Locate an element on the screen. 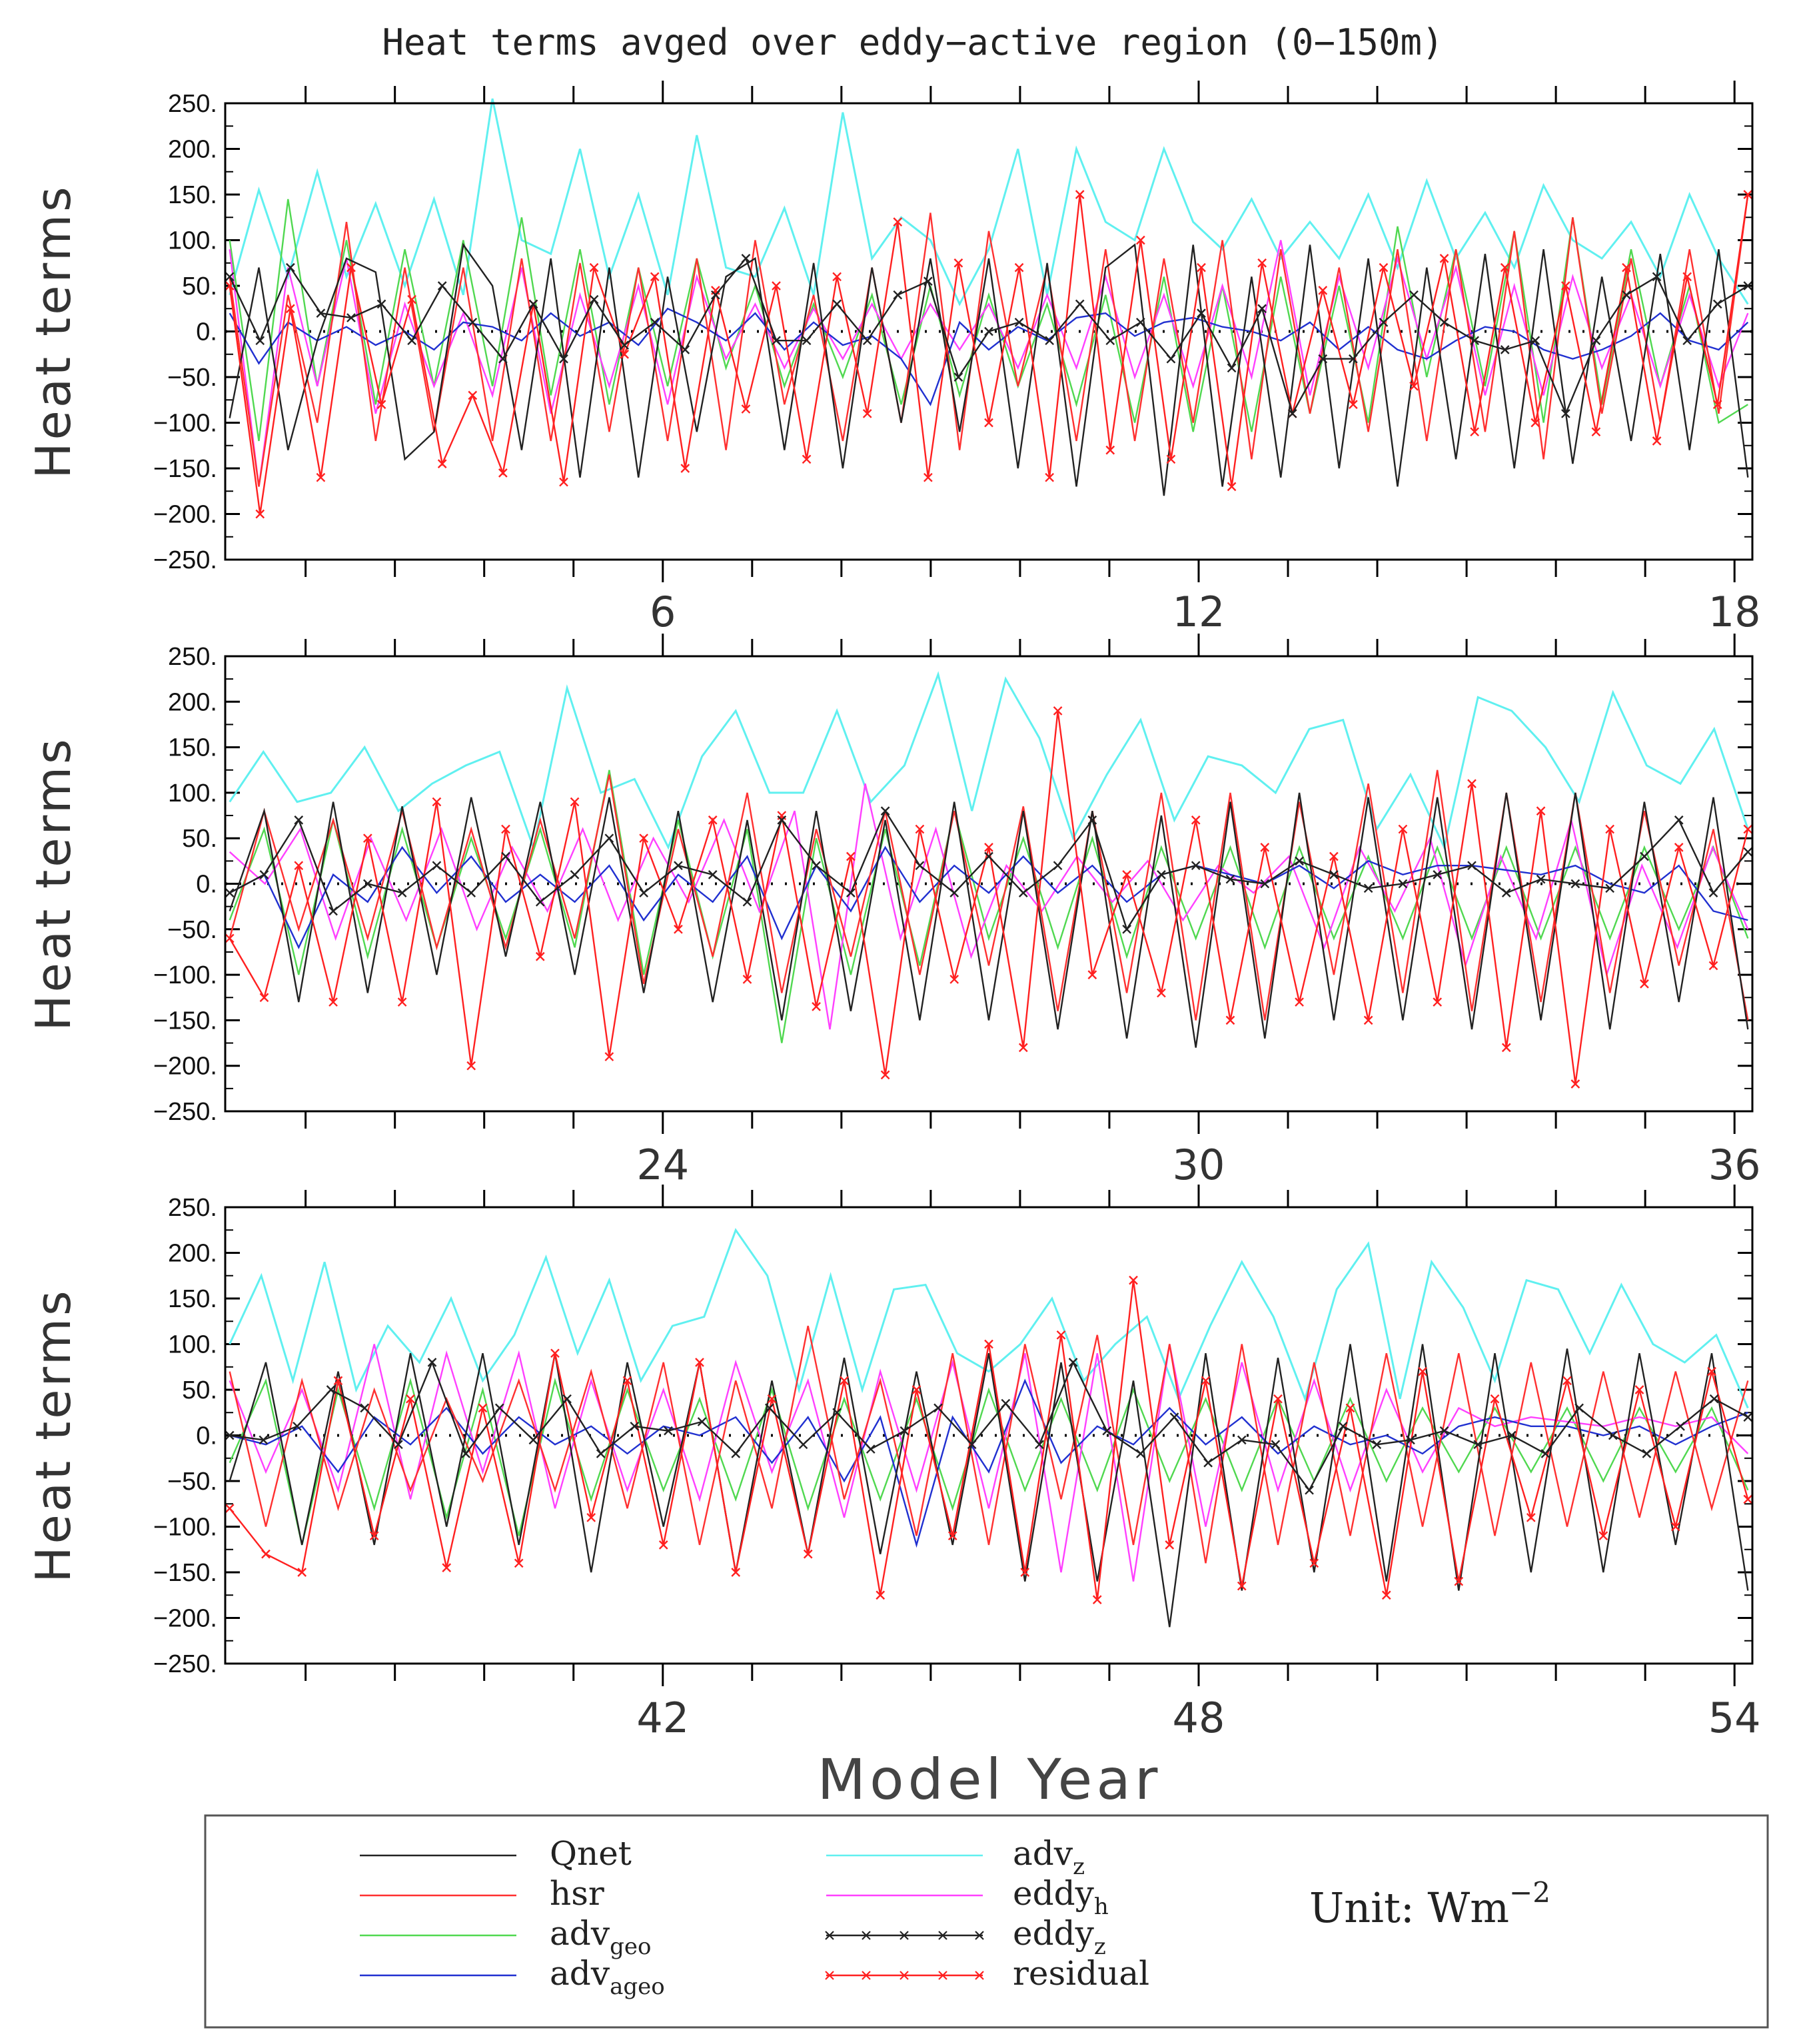  legend-box is located at coordinates (986, 1921).